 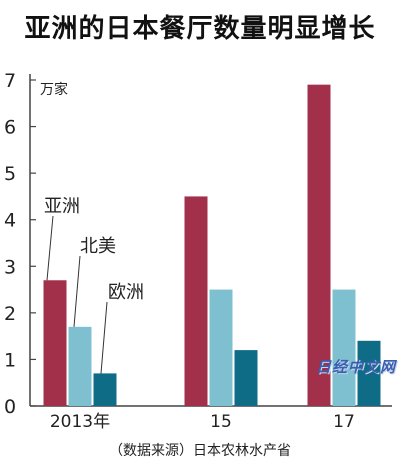 What do you see at coordinates (221, 422) in the screenshot?
I see `x-category-label: 15` at bounding box center [221, 422].